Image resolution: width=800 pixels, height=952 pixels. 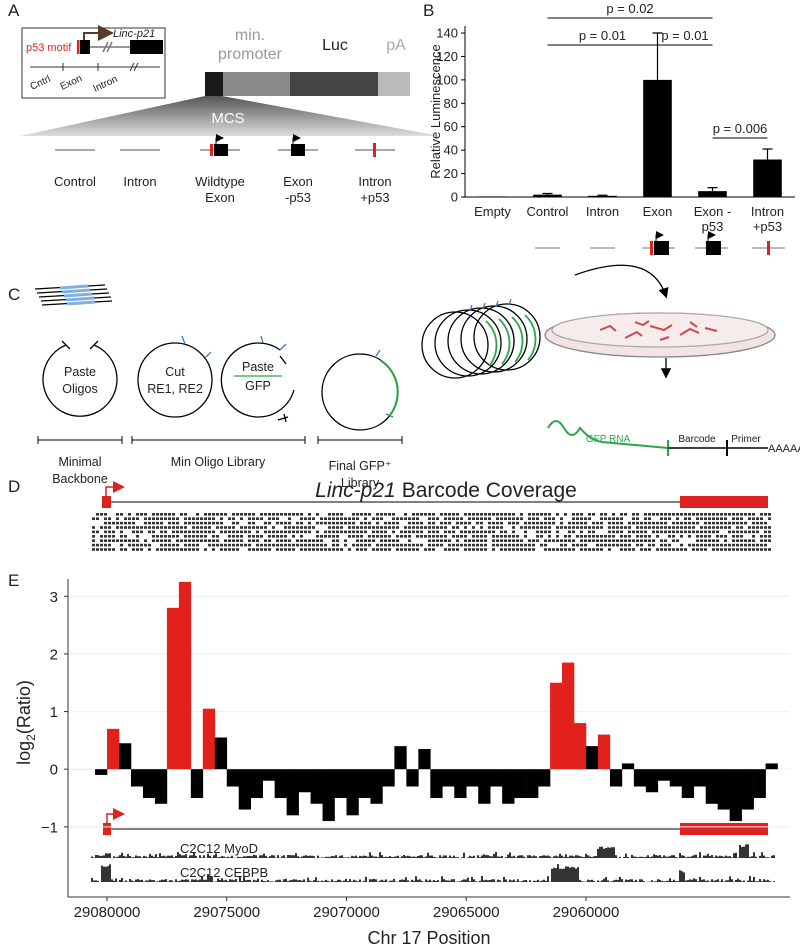 What do you see at coordinates (355, 490) in the screenshot?
I see `d-title-gene: Linc-p21` at bounding box center [355, 490].